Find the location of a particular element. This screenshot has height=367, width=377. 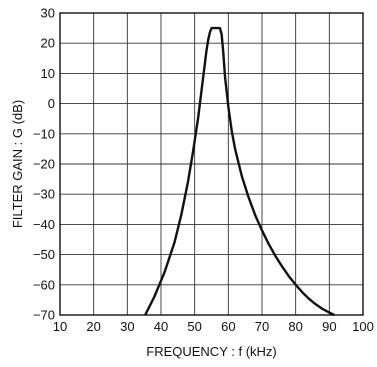

x-tick-label: 80 is located at coordinates (295, 326).